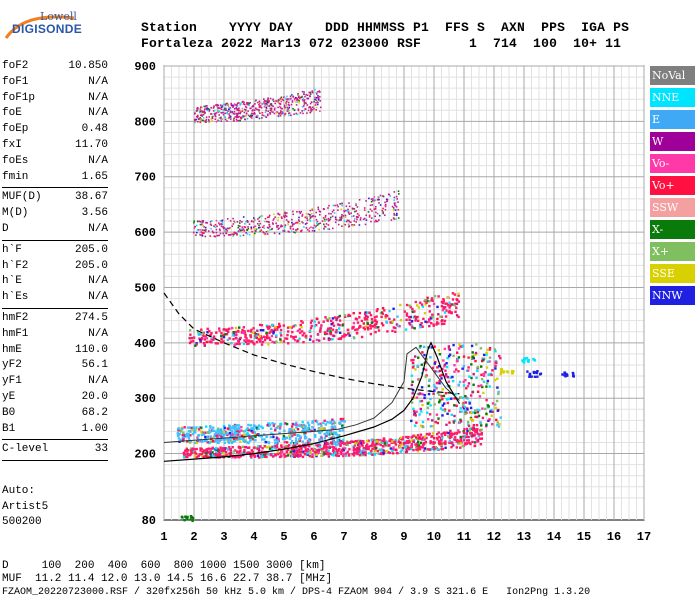 The height and width of the screenshot is (600, 700). Describe the element at coordinates (9, 428) in the screenshot. I see `param-name: B1` at that location.